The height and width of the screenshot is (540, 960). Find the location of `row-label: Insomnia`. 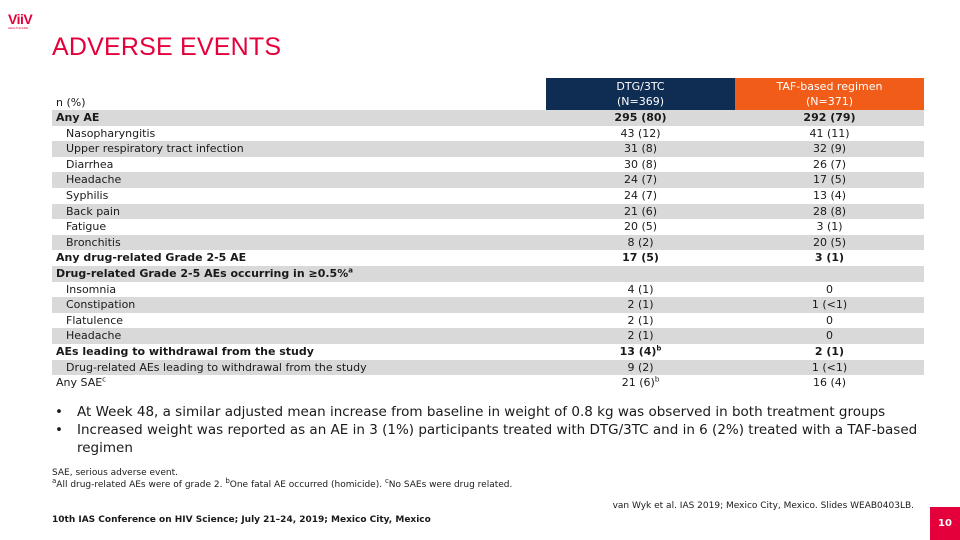

row-label: Insomnia is located at coordinates (91, 290).